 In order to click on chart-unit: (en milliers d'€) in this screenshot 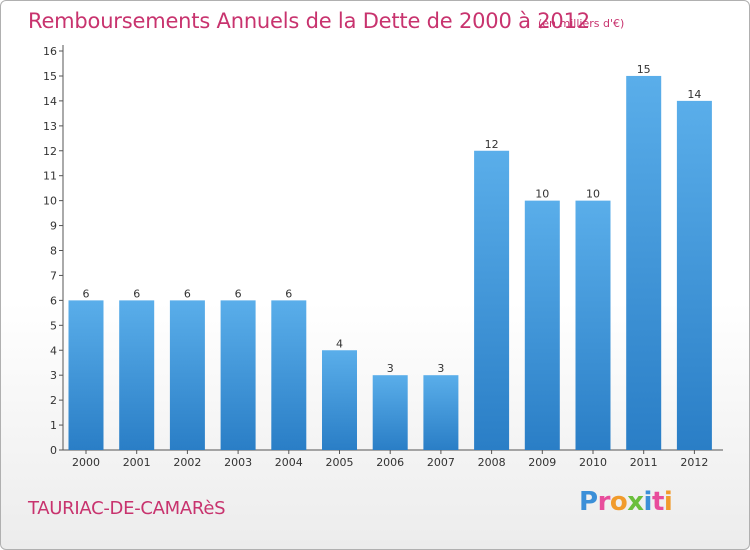, I will do `click(581, 23)`.